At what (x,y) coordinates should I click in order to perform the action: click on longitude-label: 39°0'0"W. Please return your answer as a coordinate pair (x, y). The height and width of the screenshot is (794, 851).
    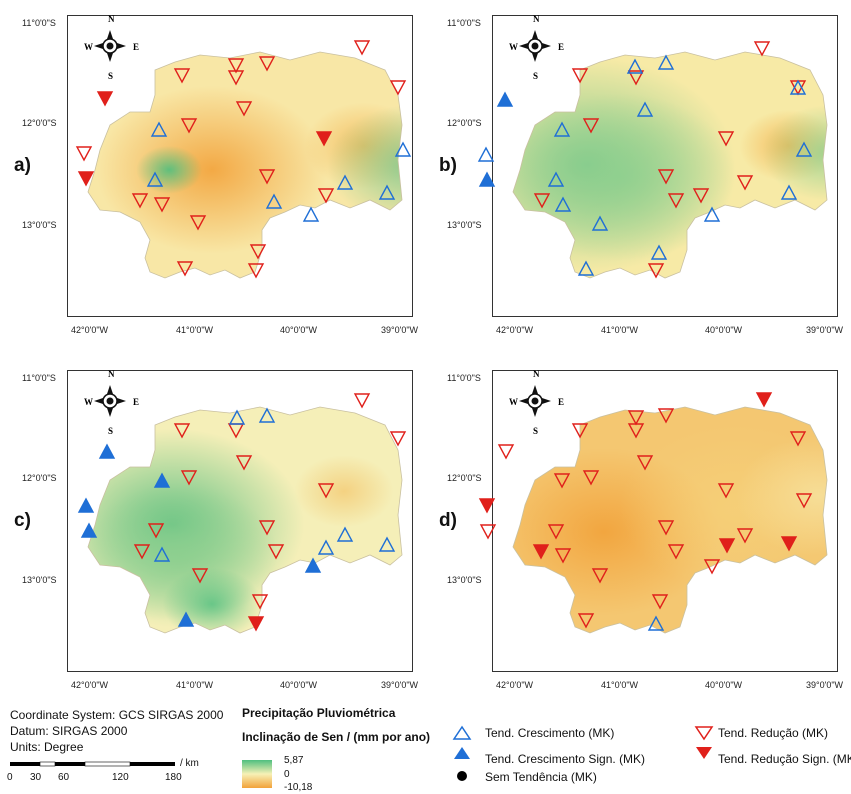
    Looking at the image, I should click on (400, 330).